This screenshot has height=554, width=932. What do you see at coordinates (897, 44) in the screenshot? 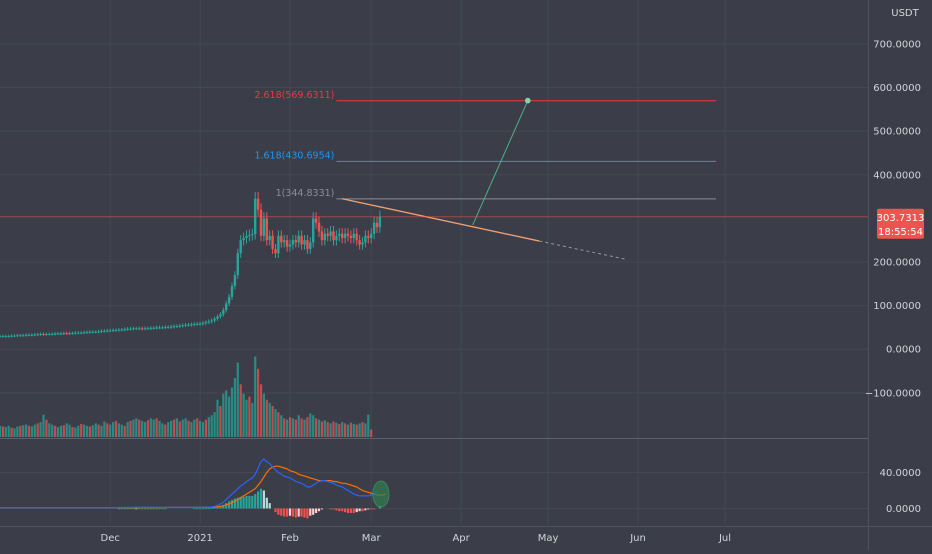
I see `price-axis-tick-label: 700.0000` at bounding box center [897, 44].